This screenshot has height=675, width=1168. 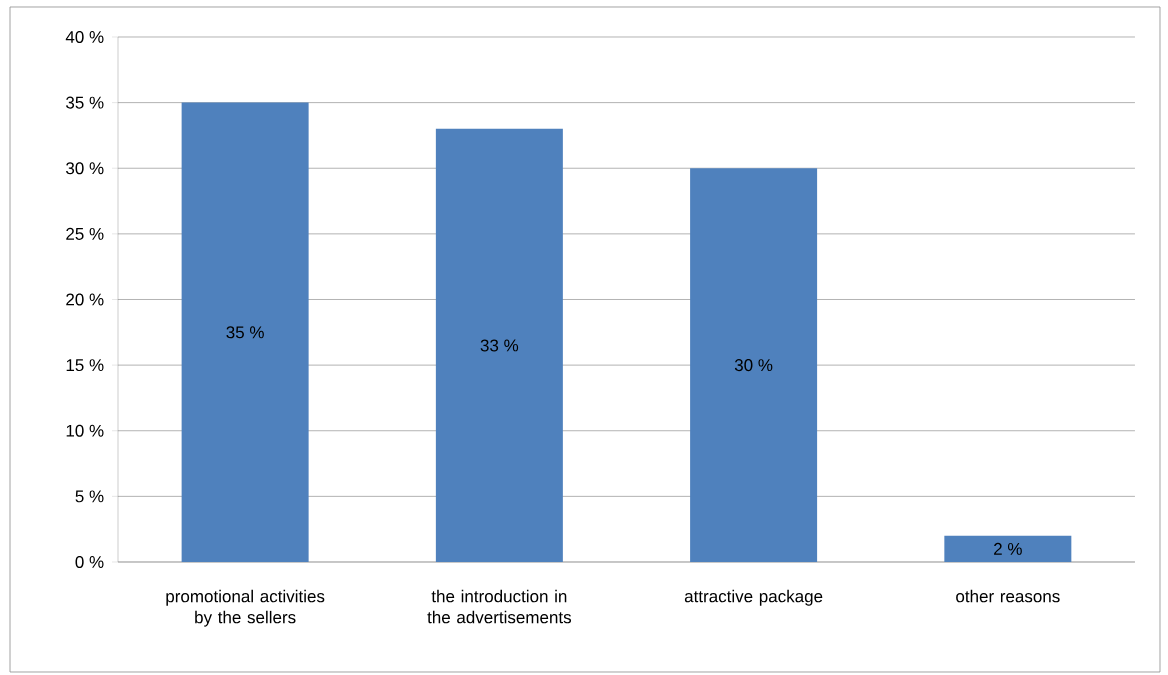 I want to click on y-tick-label: 40 %, so click(x=84, y=37).